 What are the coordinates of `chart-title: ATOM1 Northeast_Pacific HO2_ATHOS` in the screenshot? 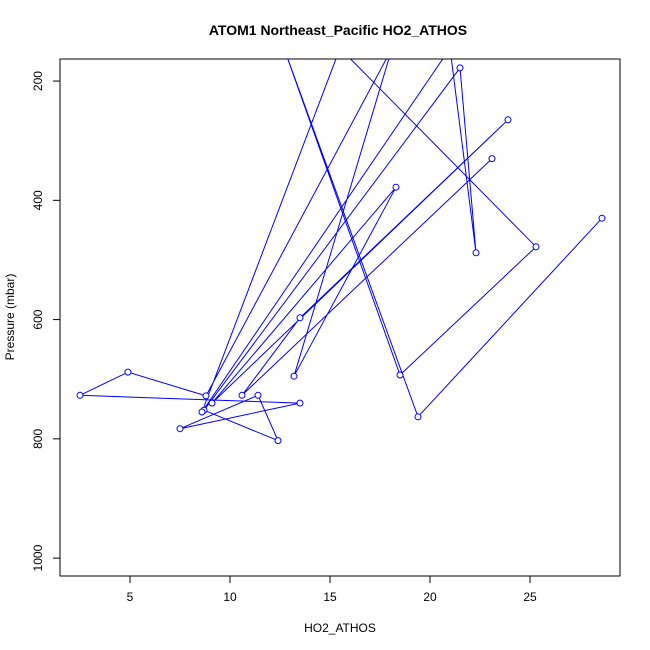 It's located at (338, 30).